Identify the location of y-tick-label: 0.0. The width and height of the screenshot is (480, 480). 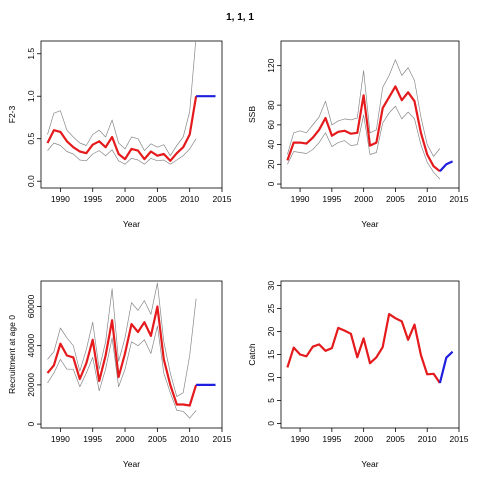
(31, 181).